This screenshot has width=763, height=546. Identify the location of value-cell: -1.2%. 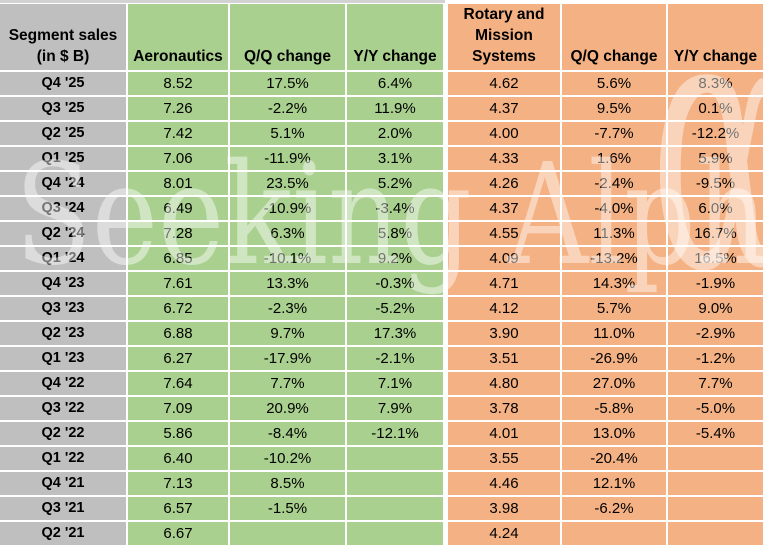
(715, 358).